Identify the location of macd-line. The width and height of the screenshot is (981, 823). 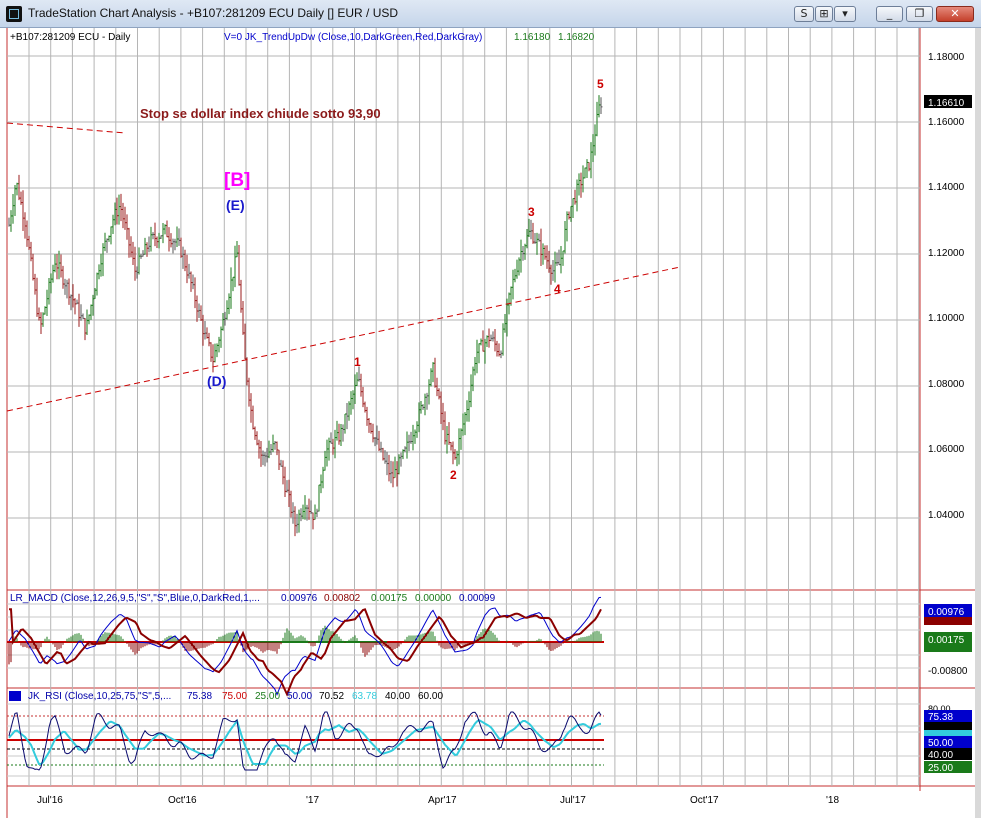
(305, 646).